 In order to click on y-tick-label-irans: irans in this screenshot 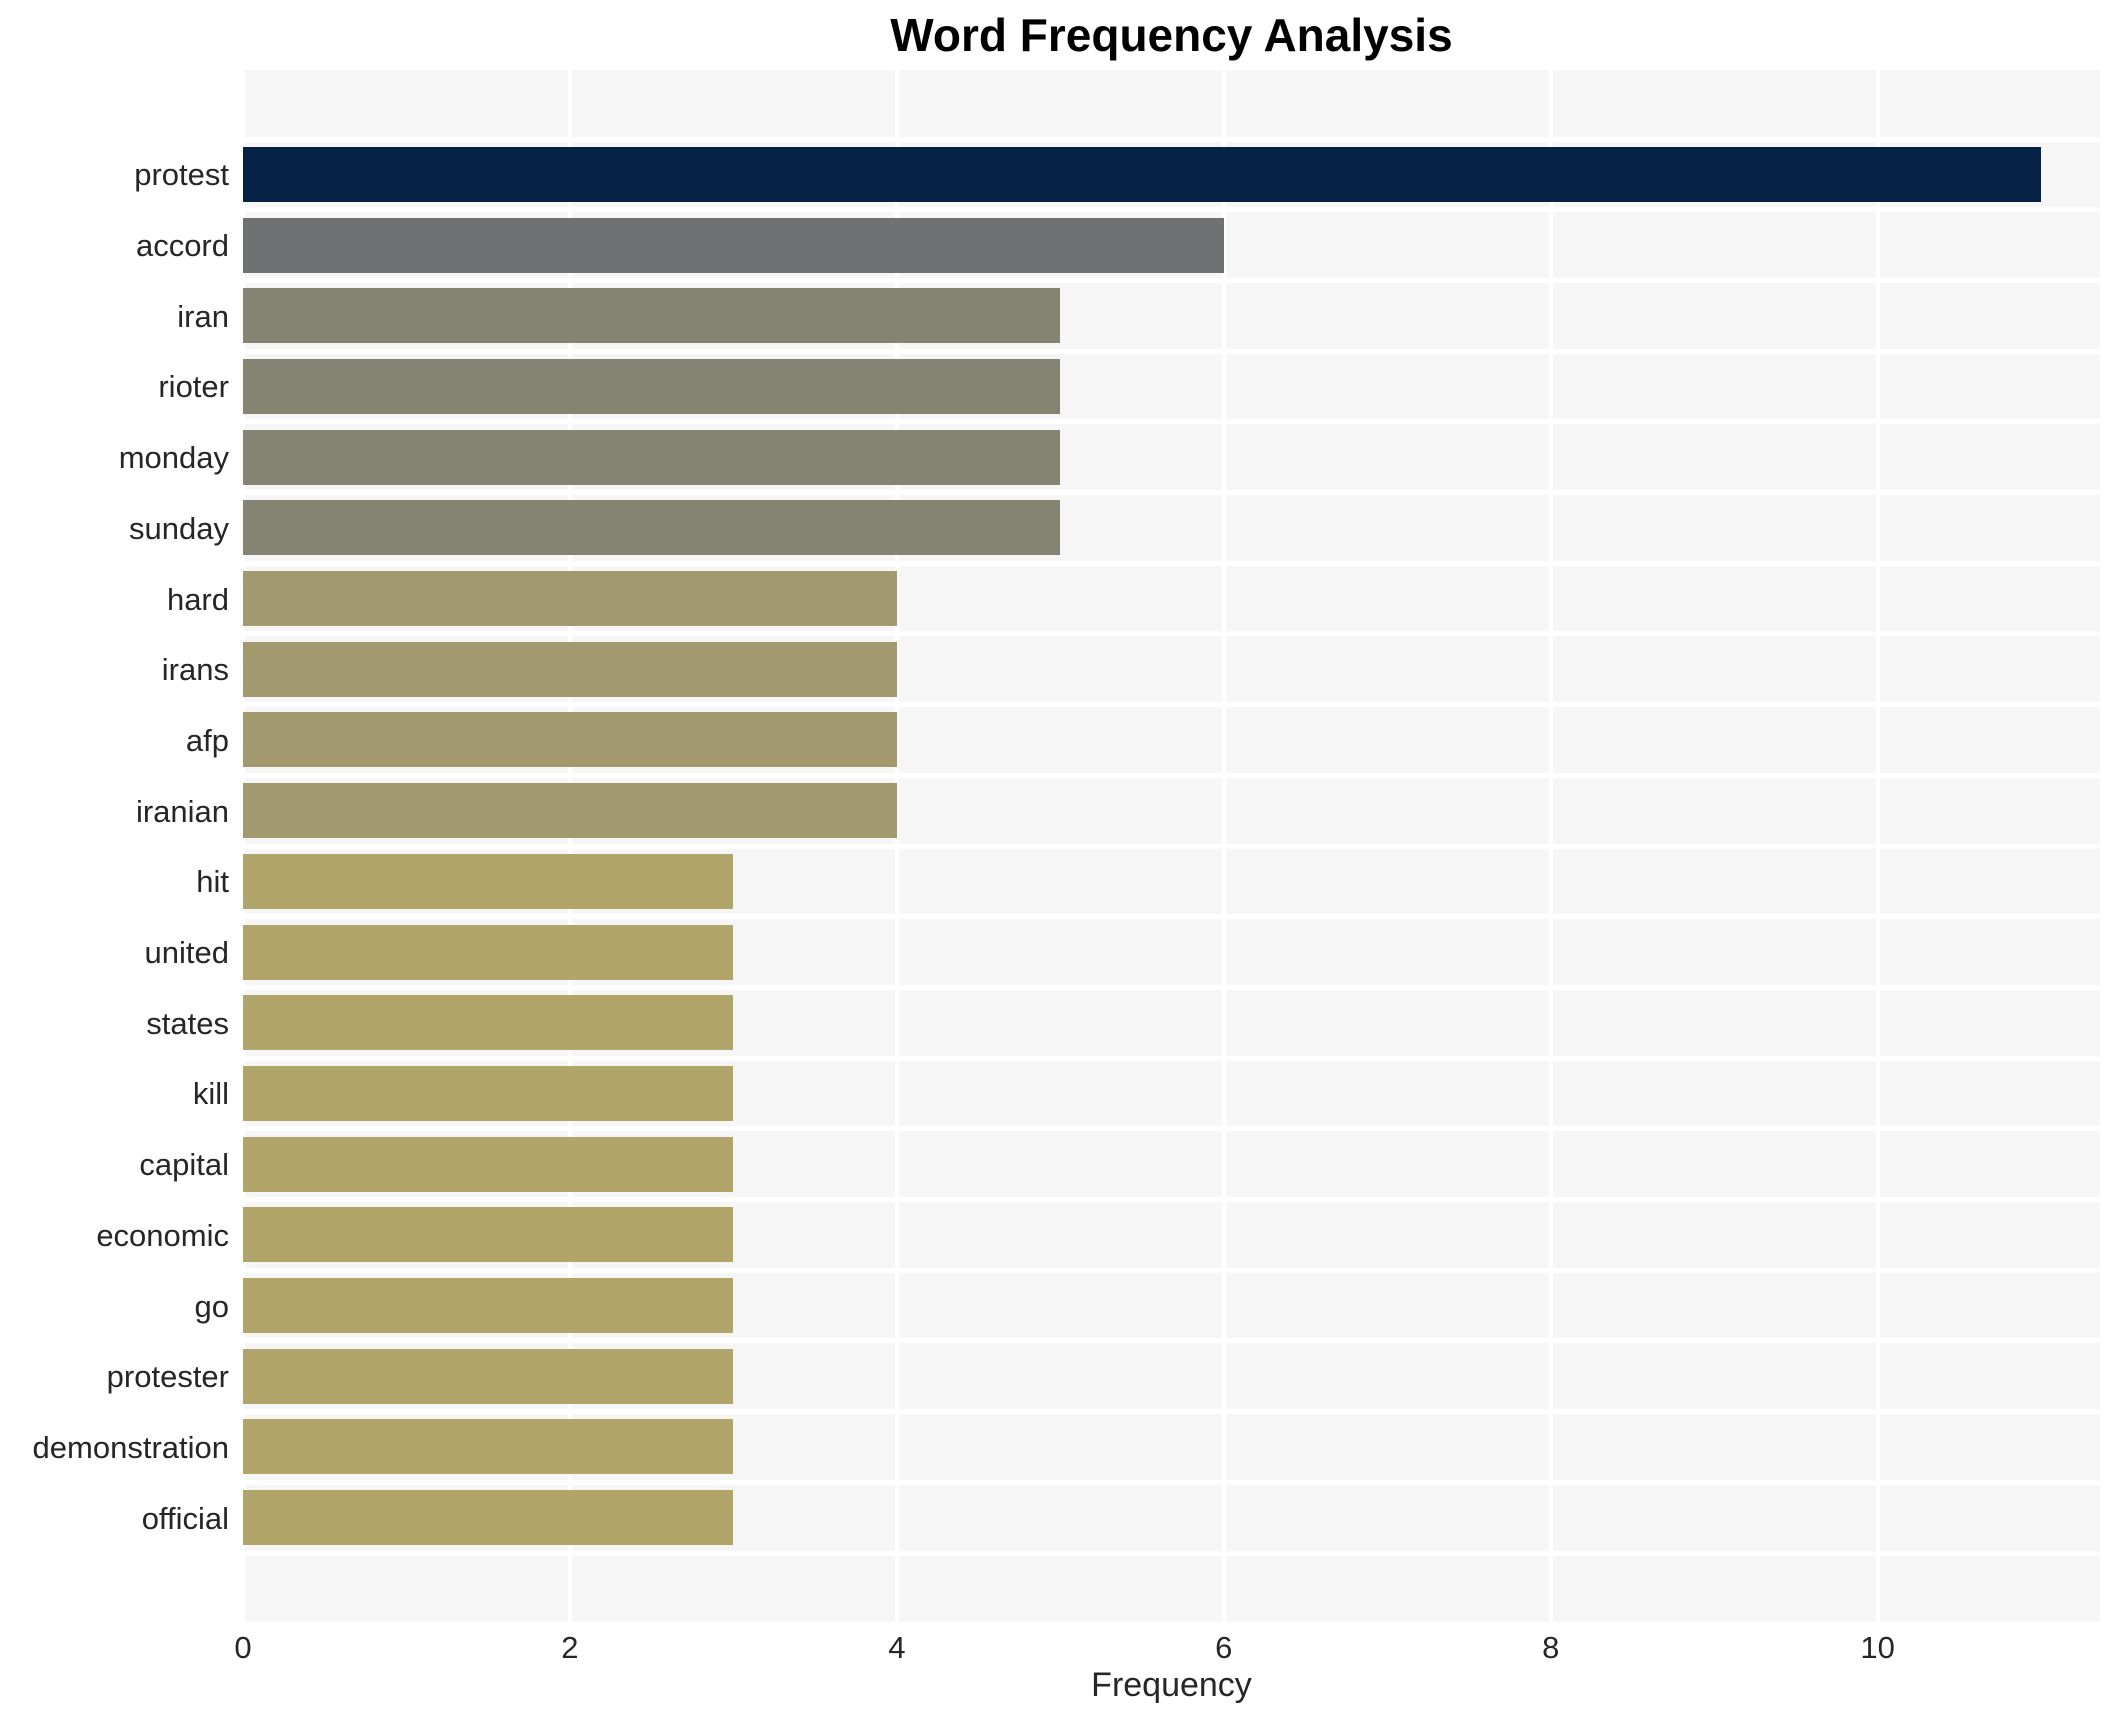, I will do `click(195, 670)`.